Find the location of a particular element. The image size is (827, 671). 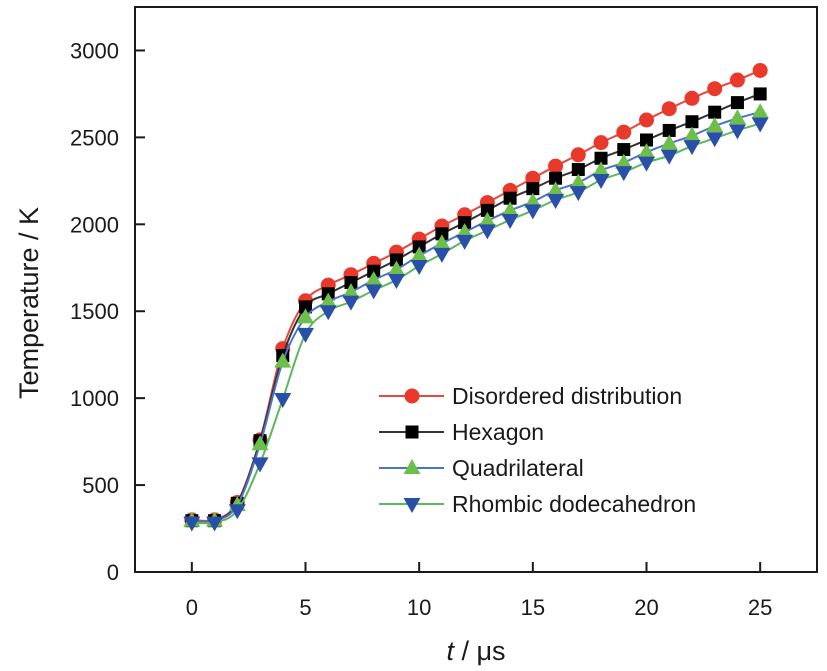

x-tick-label: 10 is located at coordinates (419, 607).